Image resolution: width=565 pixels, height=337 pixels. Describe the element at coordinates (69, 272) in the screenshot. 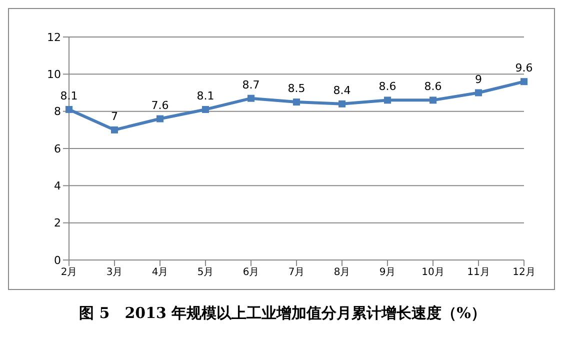

I see `x-tick-label: 2月` at that location.